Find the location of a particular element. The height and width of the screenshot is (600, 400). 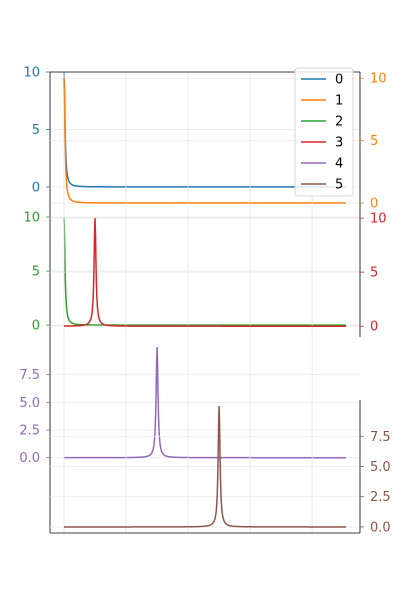

ytick-label-4-3: 7.5 is located at coordinates (29, 375).